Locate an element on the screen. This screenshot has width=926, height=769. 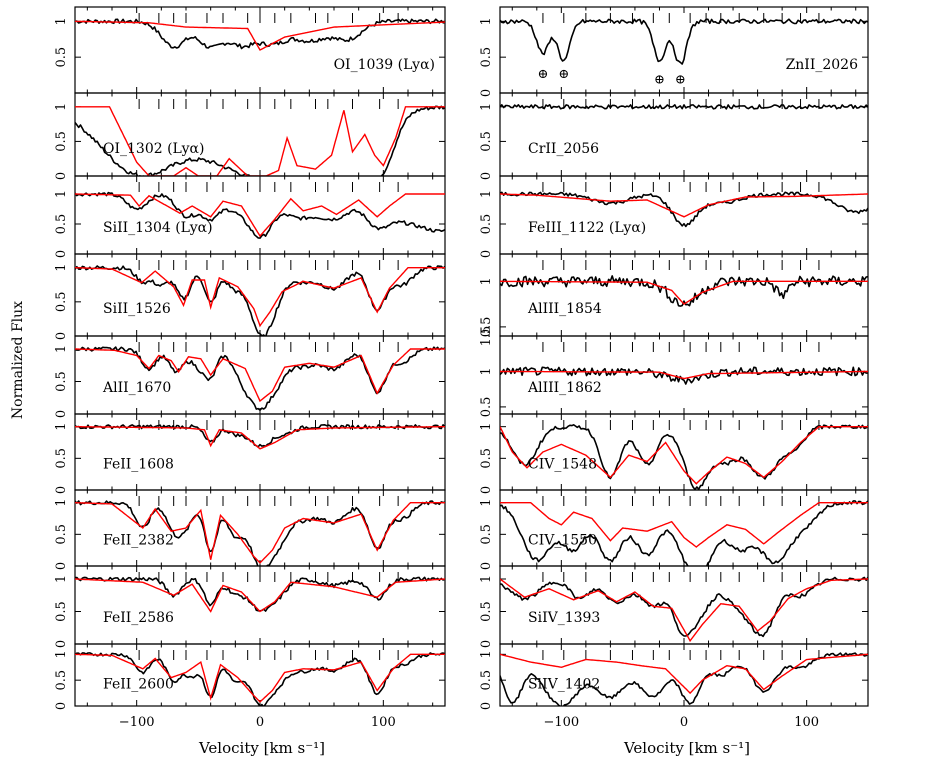
panel-label: AlIII_1862 is located at coordinates (564, 388).